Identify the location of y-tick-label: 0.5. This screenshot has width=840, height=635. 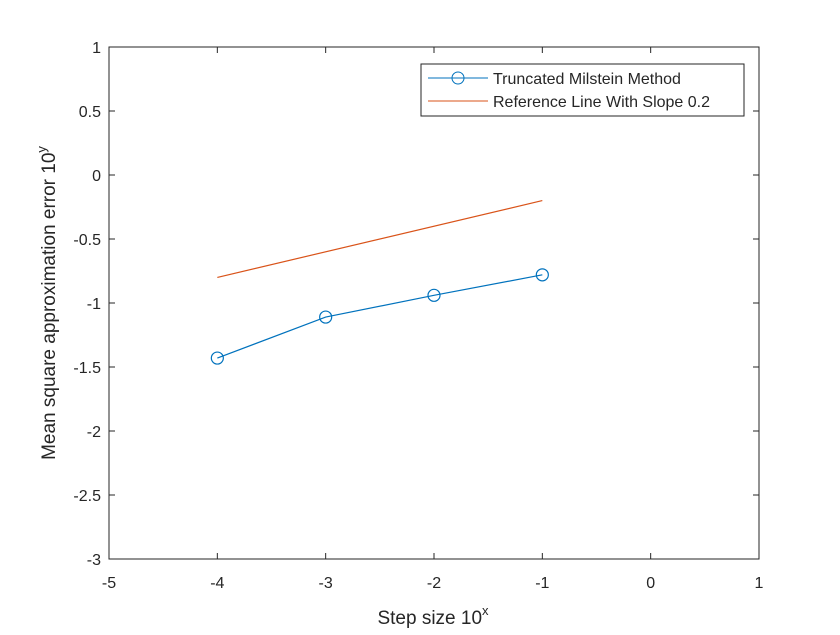
(90, 112).